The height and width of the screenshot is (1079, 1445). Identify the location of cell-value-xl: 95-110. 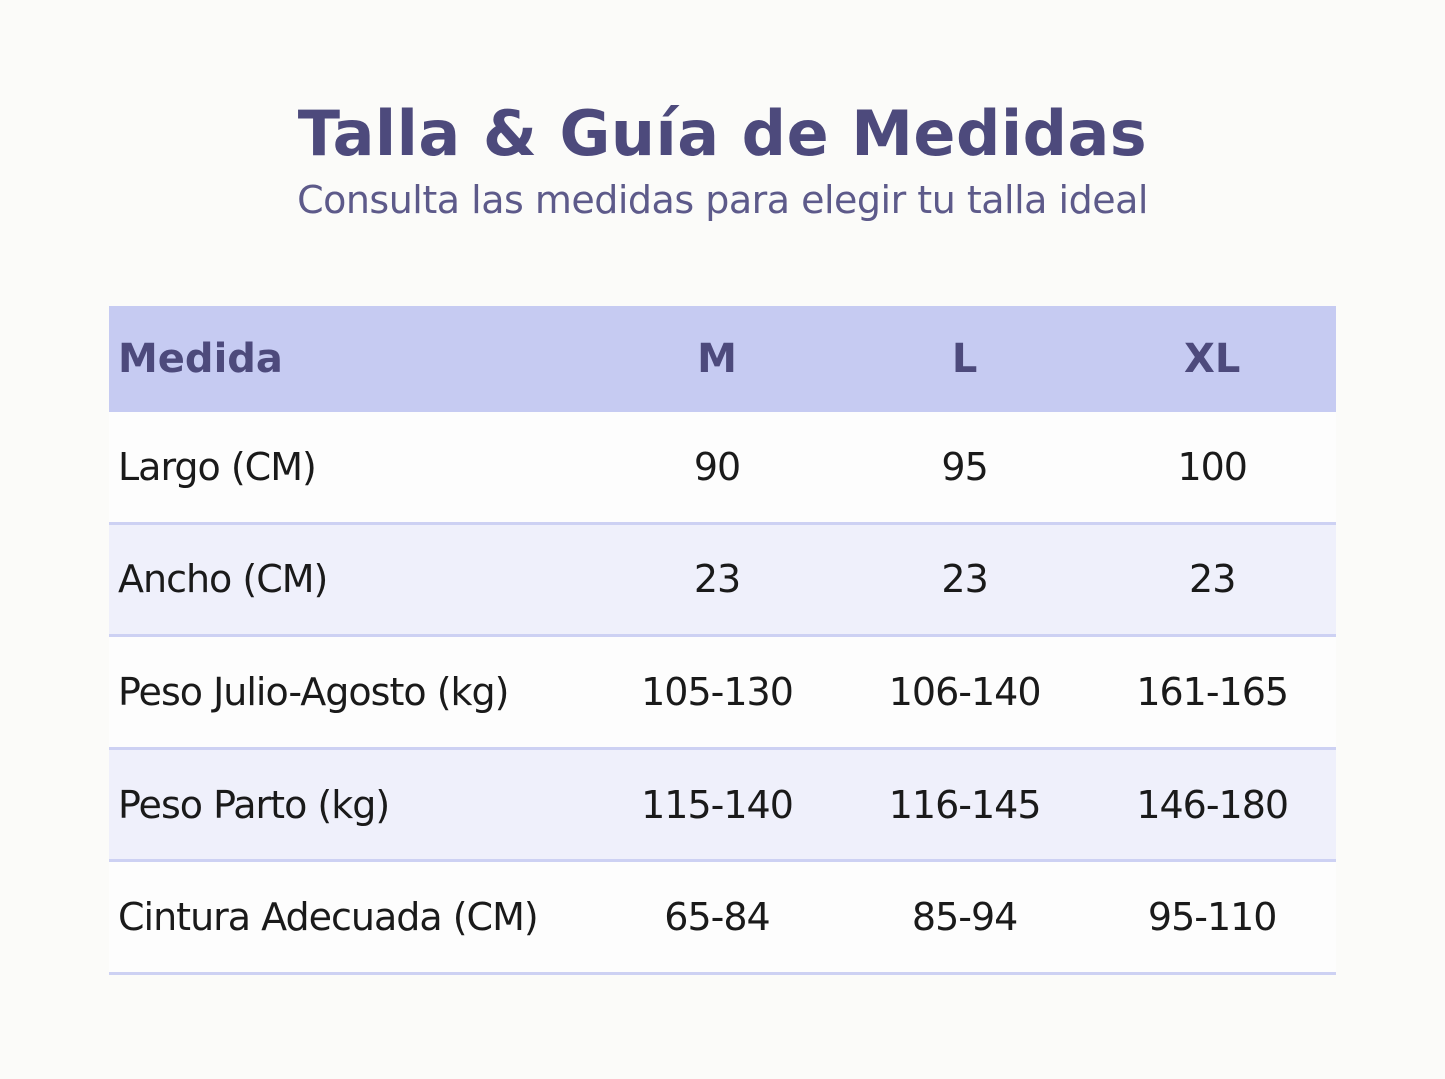
(1212, 917).